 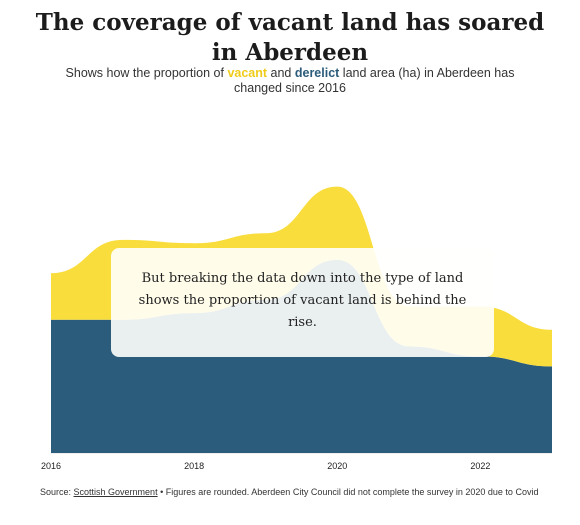 What do you see at coordinates (480, 466) in the screenshot?
I see `x-tick-label: 2022` at bounding box center [480, 466].